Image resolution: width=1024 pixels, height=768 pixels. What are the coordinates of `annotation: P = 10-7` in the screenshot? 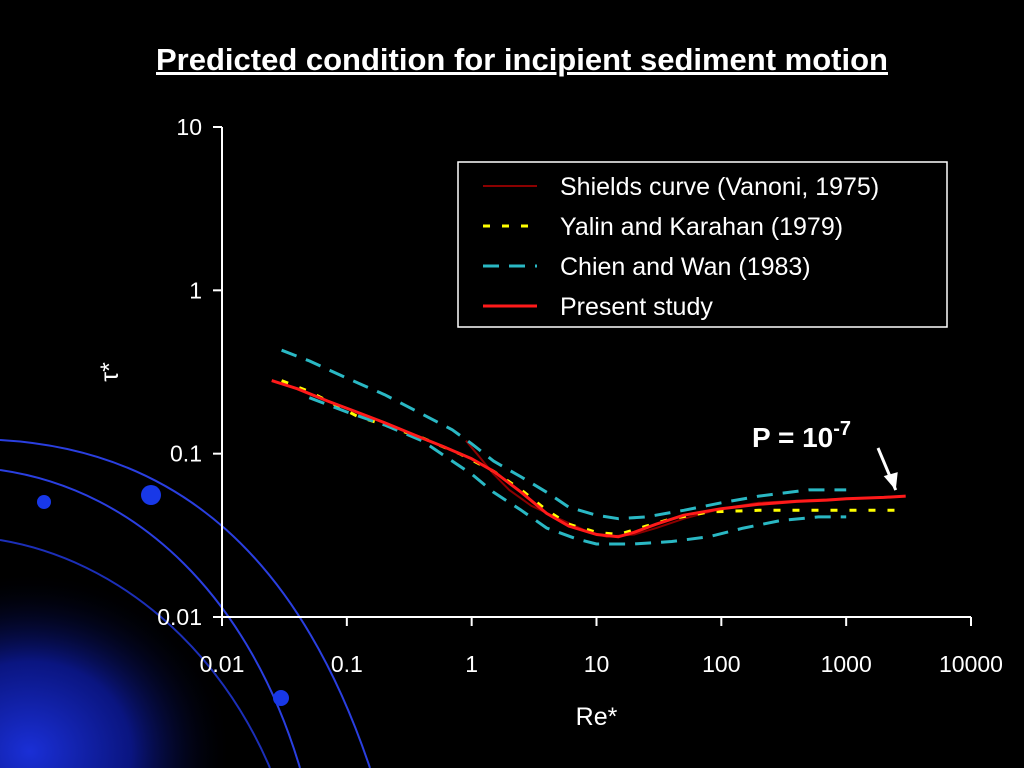 It's located at (825, 454).